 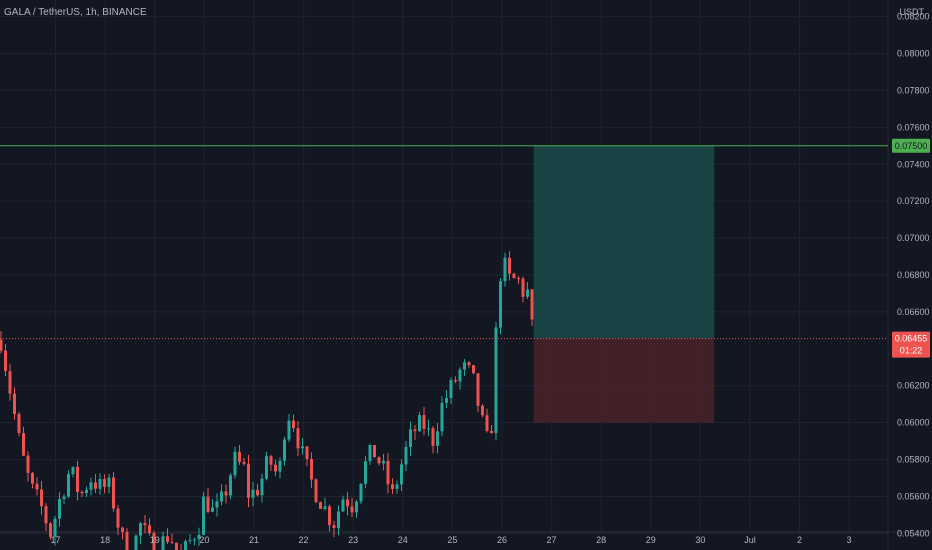 I want to click on y-tick-label: 0.08200, so click(x=913, y=17).